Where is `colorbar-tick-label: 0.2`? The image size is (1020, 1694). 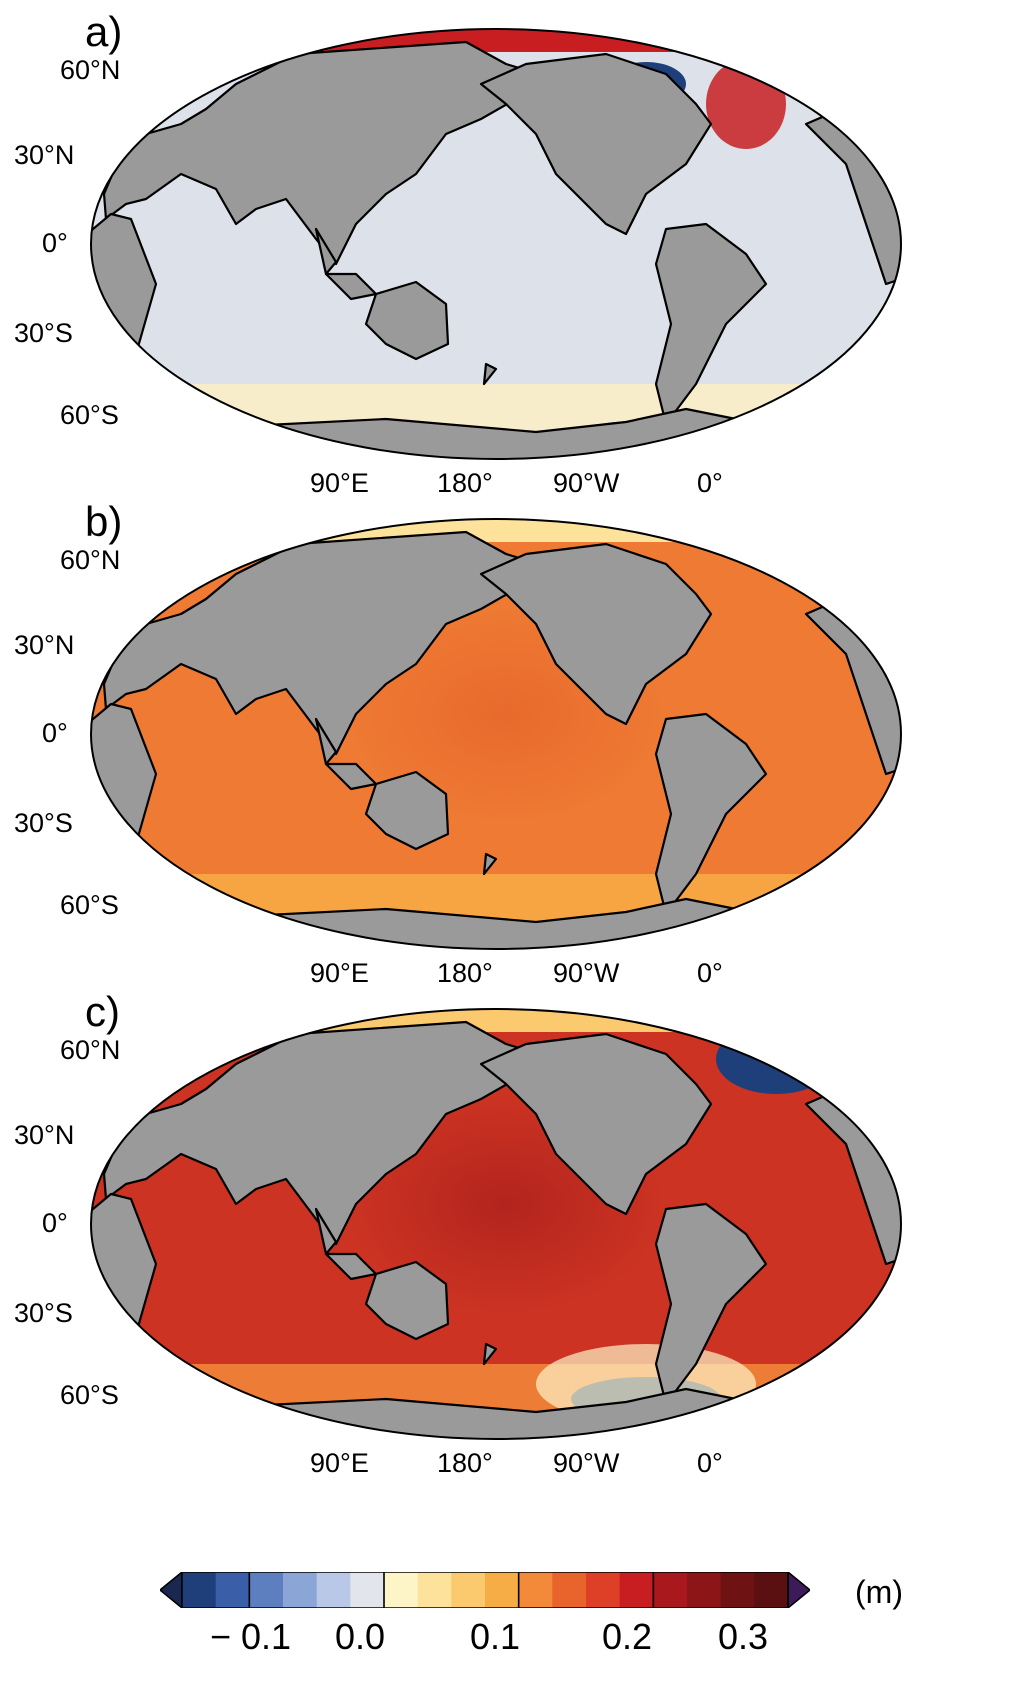 colorbar-tick-label: 0.2 is located at coordinates (627, 1636).